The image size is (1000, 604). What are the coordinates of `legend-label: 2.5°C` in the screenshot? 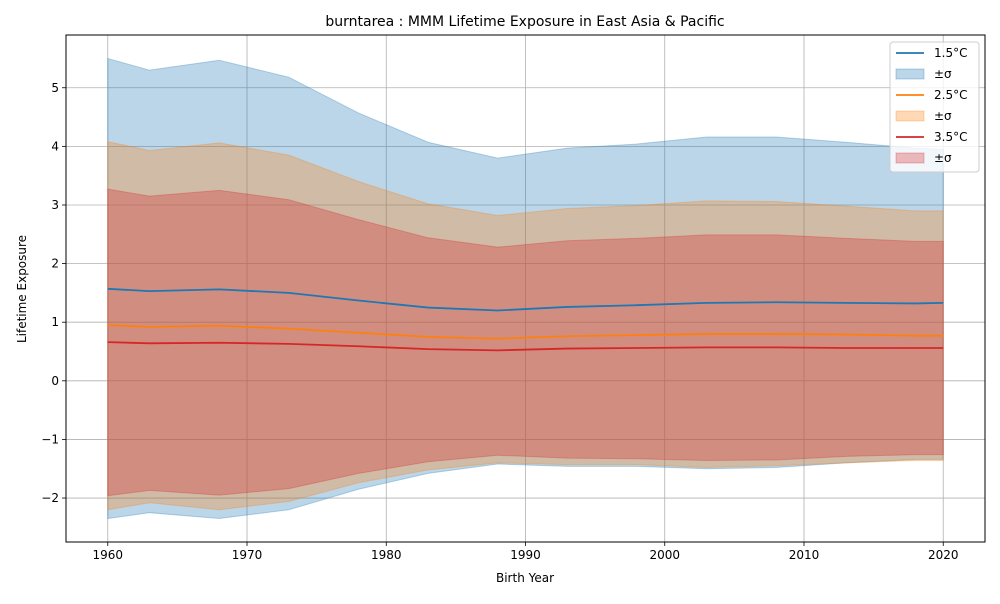 It's located at (950, 95).